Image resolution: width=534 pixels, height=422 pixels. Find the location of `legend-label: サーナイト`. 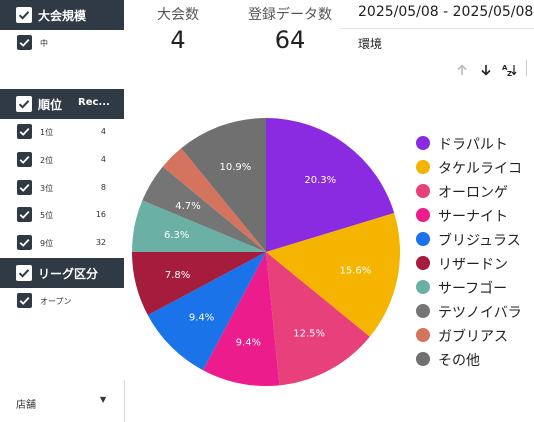

legend-label: サーナイト is located at coordinates (473, 217).